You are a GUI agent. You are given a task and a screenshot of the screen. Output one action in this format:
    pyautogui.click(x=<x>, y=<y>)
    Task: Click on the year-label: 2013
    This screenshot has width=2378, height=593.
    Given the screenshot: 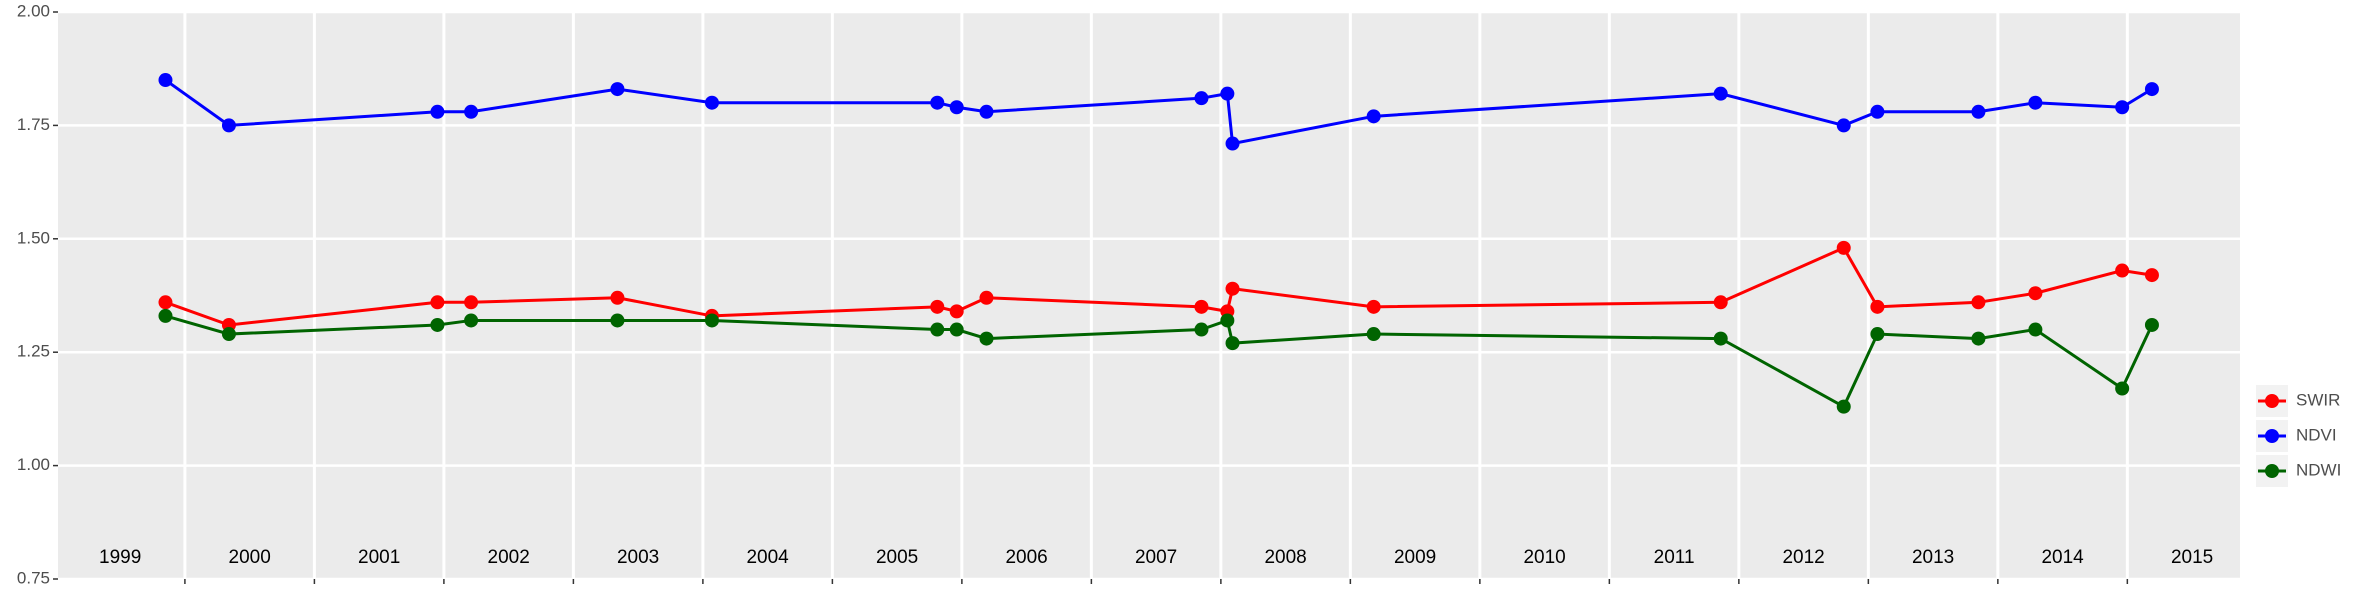 What is the action you would take?
    pyautogui.click(x=1933, y=557)
    